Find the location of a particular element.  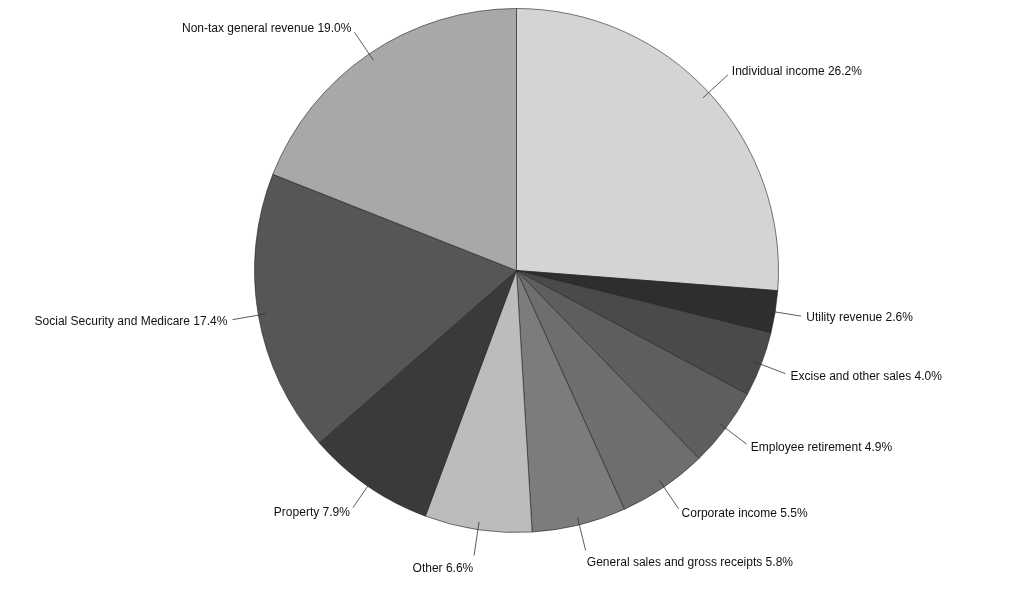

slice-label: Other 6.6% is located at coordinates (443, 567).